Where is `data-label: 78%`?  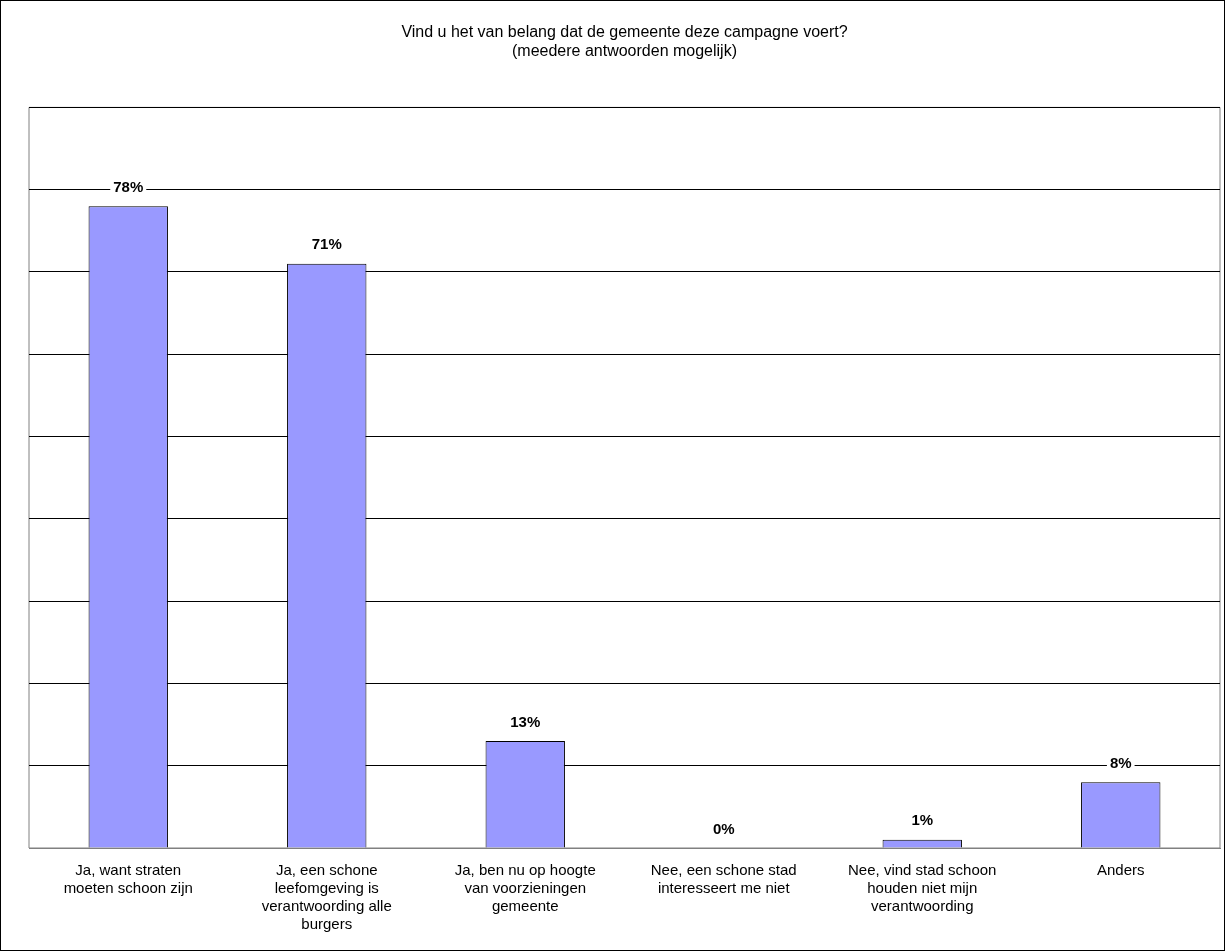
data-label: 78% is located at coordinates (128, 186).